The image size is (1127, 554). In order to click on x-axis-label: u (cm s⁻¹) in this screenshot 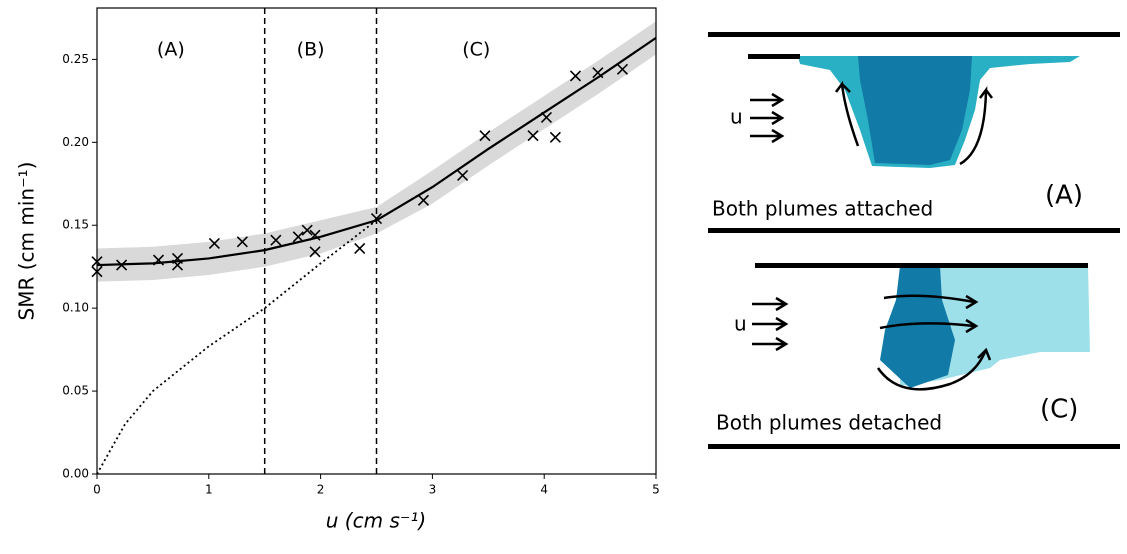, I will do `click(376, 521)`.